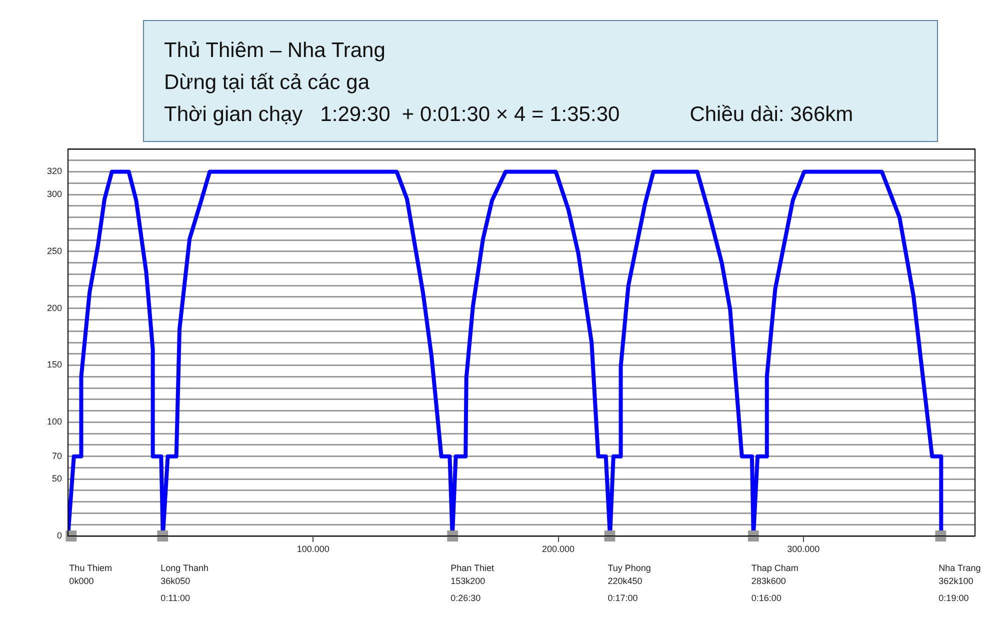  I want to click on y-tick-label: 320, so click(54, 171).